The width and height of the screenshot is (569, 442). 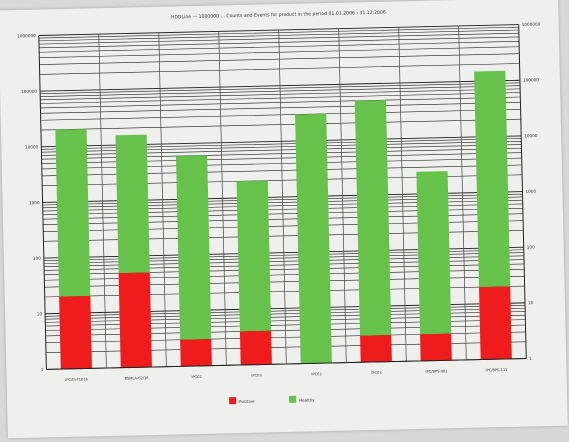 I want to click on left-tick-label: 100, so click(x=37, y=258).